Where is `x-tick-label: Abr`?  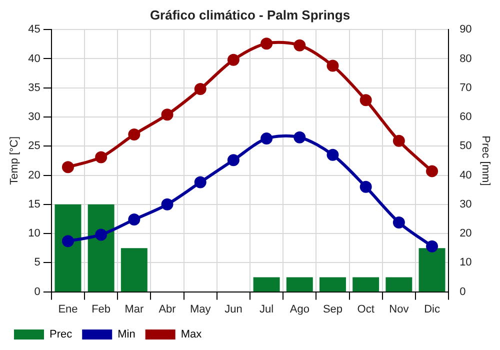 x-tick-label: Abr is located at coordinates (167, 309).